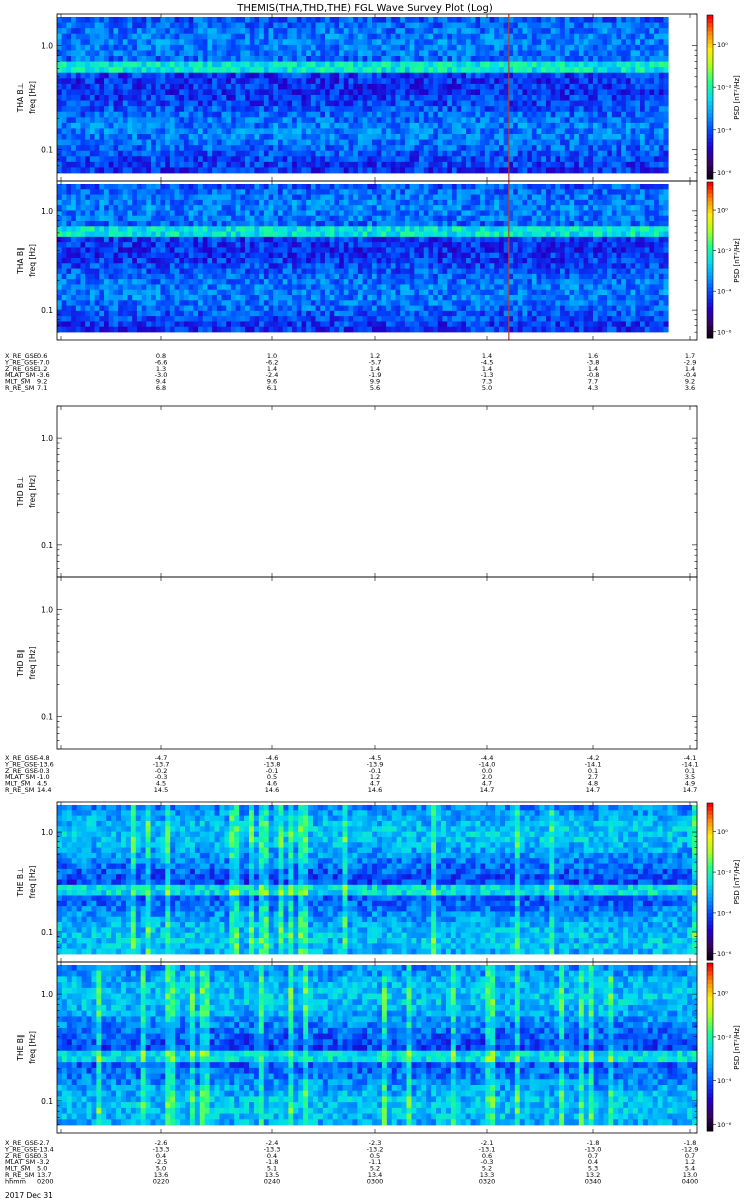 The width and height of the screenshot is (750, 1200). What do you see at coordinates (161, 790) in the screenshot?
I see `ephemeris-value: 14.5` at bounding box center [161, 790].